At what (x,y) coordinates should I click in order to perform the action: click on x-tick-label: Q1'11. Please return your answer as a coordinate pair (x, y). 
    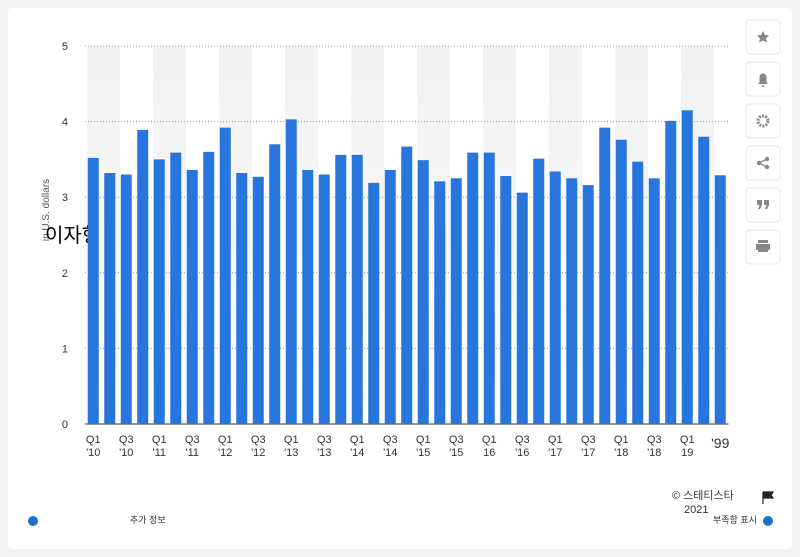
    Looking at the image, I should click on (159, 446).